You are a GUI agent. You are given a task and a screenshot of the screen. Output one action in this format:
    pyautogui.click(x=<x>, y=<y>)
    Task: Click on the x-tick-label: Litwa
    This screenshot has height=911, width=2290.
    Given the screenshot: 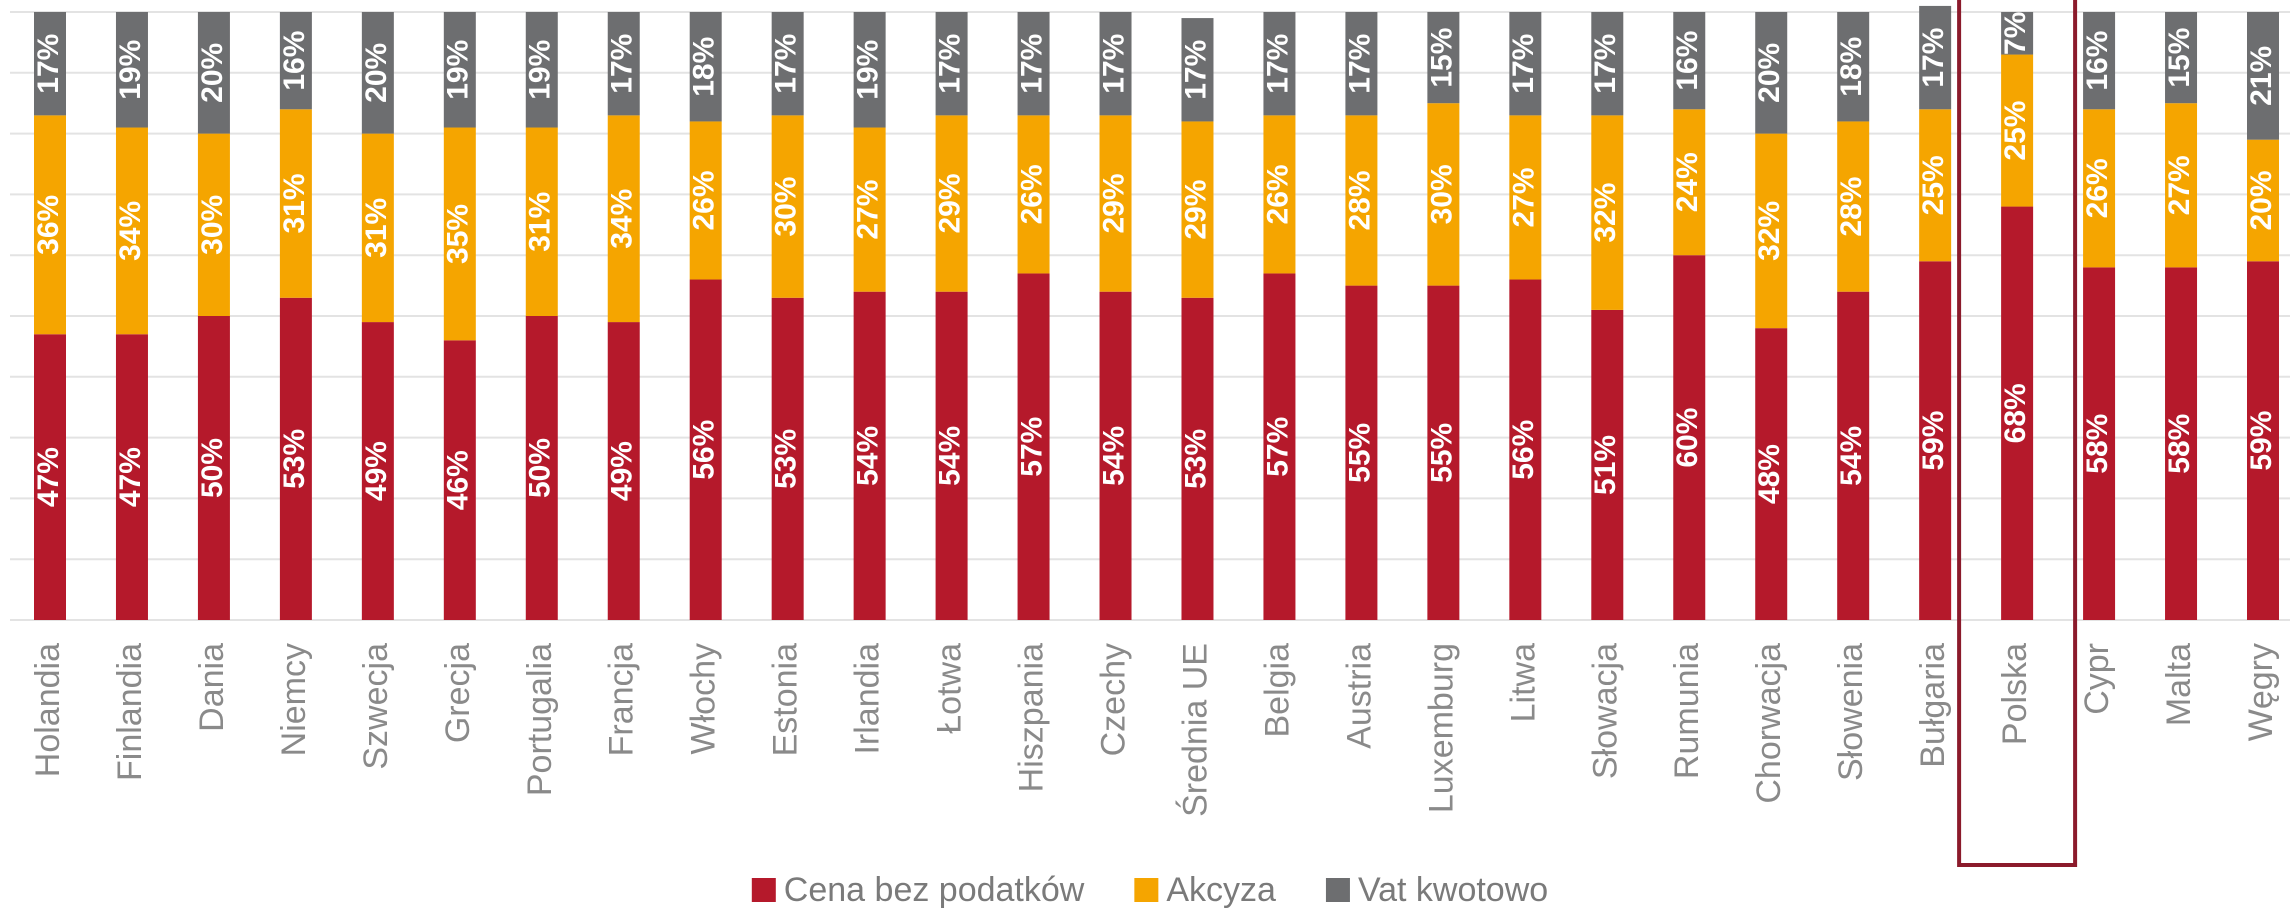 What is the action you would take?
    pyautogui.click(x=1523, y=682)
    